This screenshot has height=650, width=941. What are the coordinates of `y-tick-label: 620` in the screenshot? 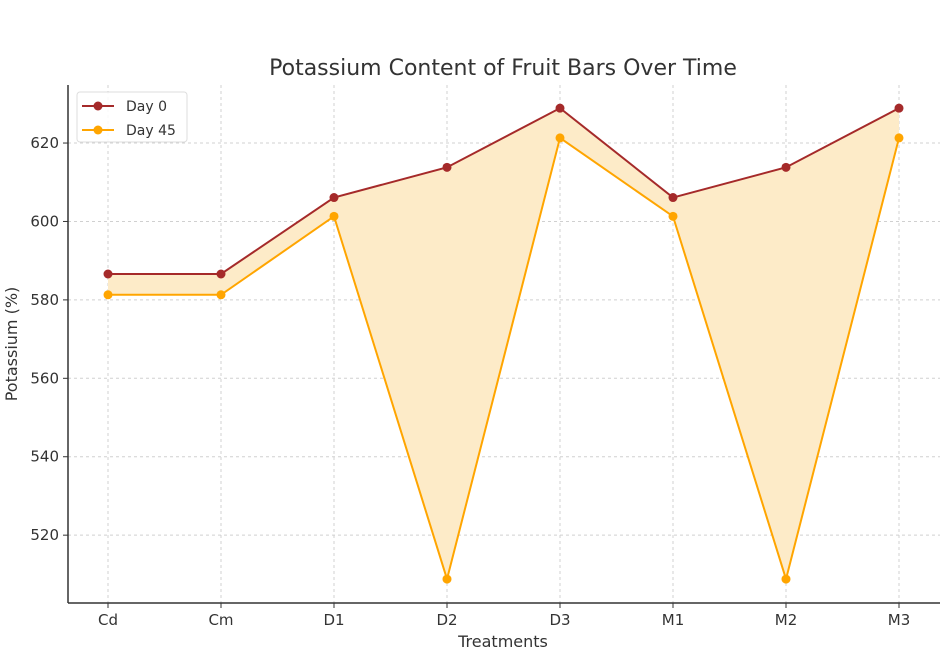 It's located at (44, 143).